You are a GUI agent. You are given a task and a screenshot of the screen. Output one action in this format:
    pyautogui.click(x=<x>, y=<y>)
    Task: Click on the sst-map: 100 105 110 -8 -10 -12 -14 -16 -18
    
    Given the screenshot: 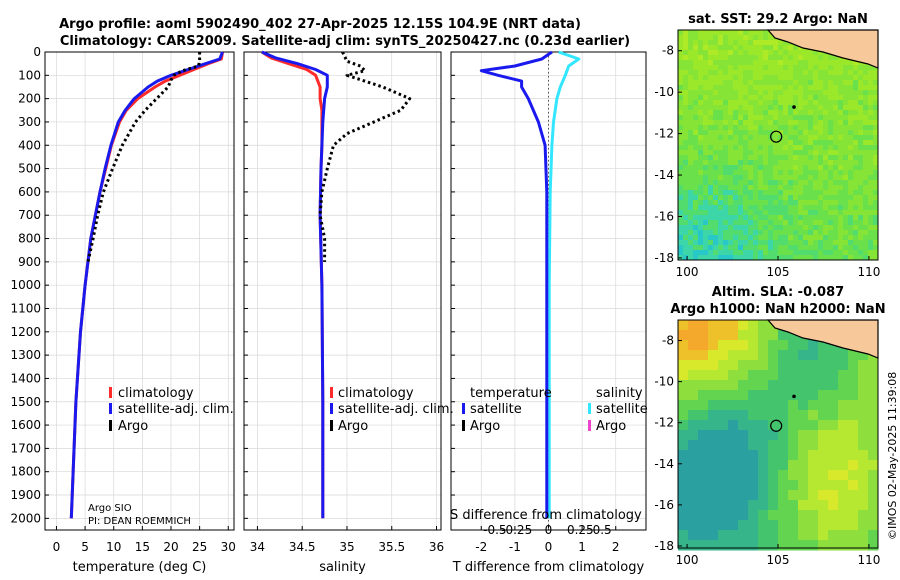 What is the action you would take?
    pyautogui.click(x=767, y=154)
    